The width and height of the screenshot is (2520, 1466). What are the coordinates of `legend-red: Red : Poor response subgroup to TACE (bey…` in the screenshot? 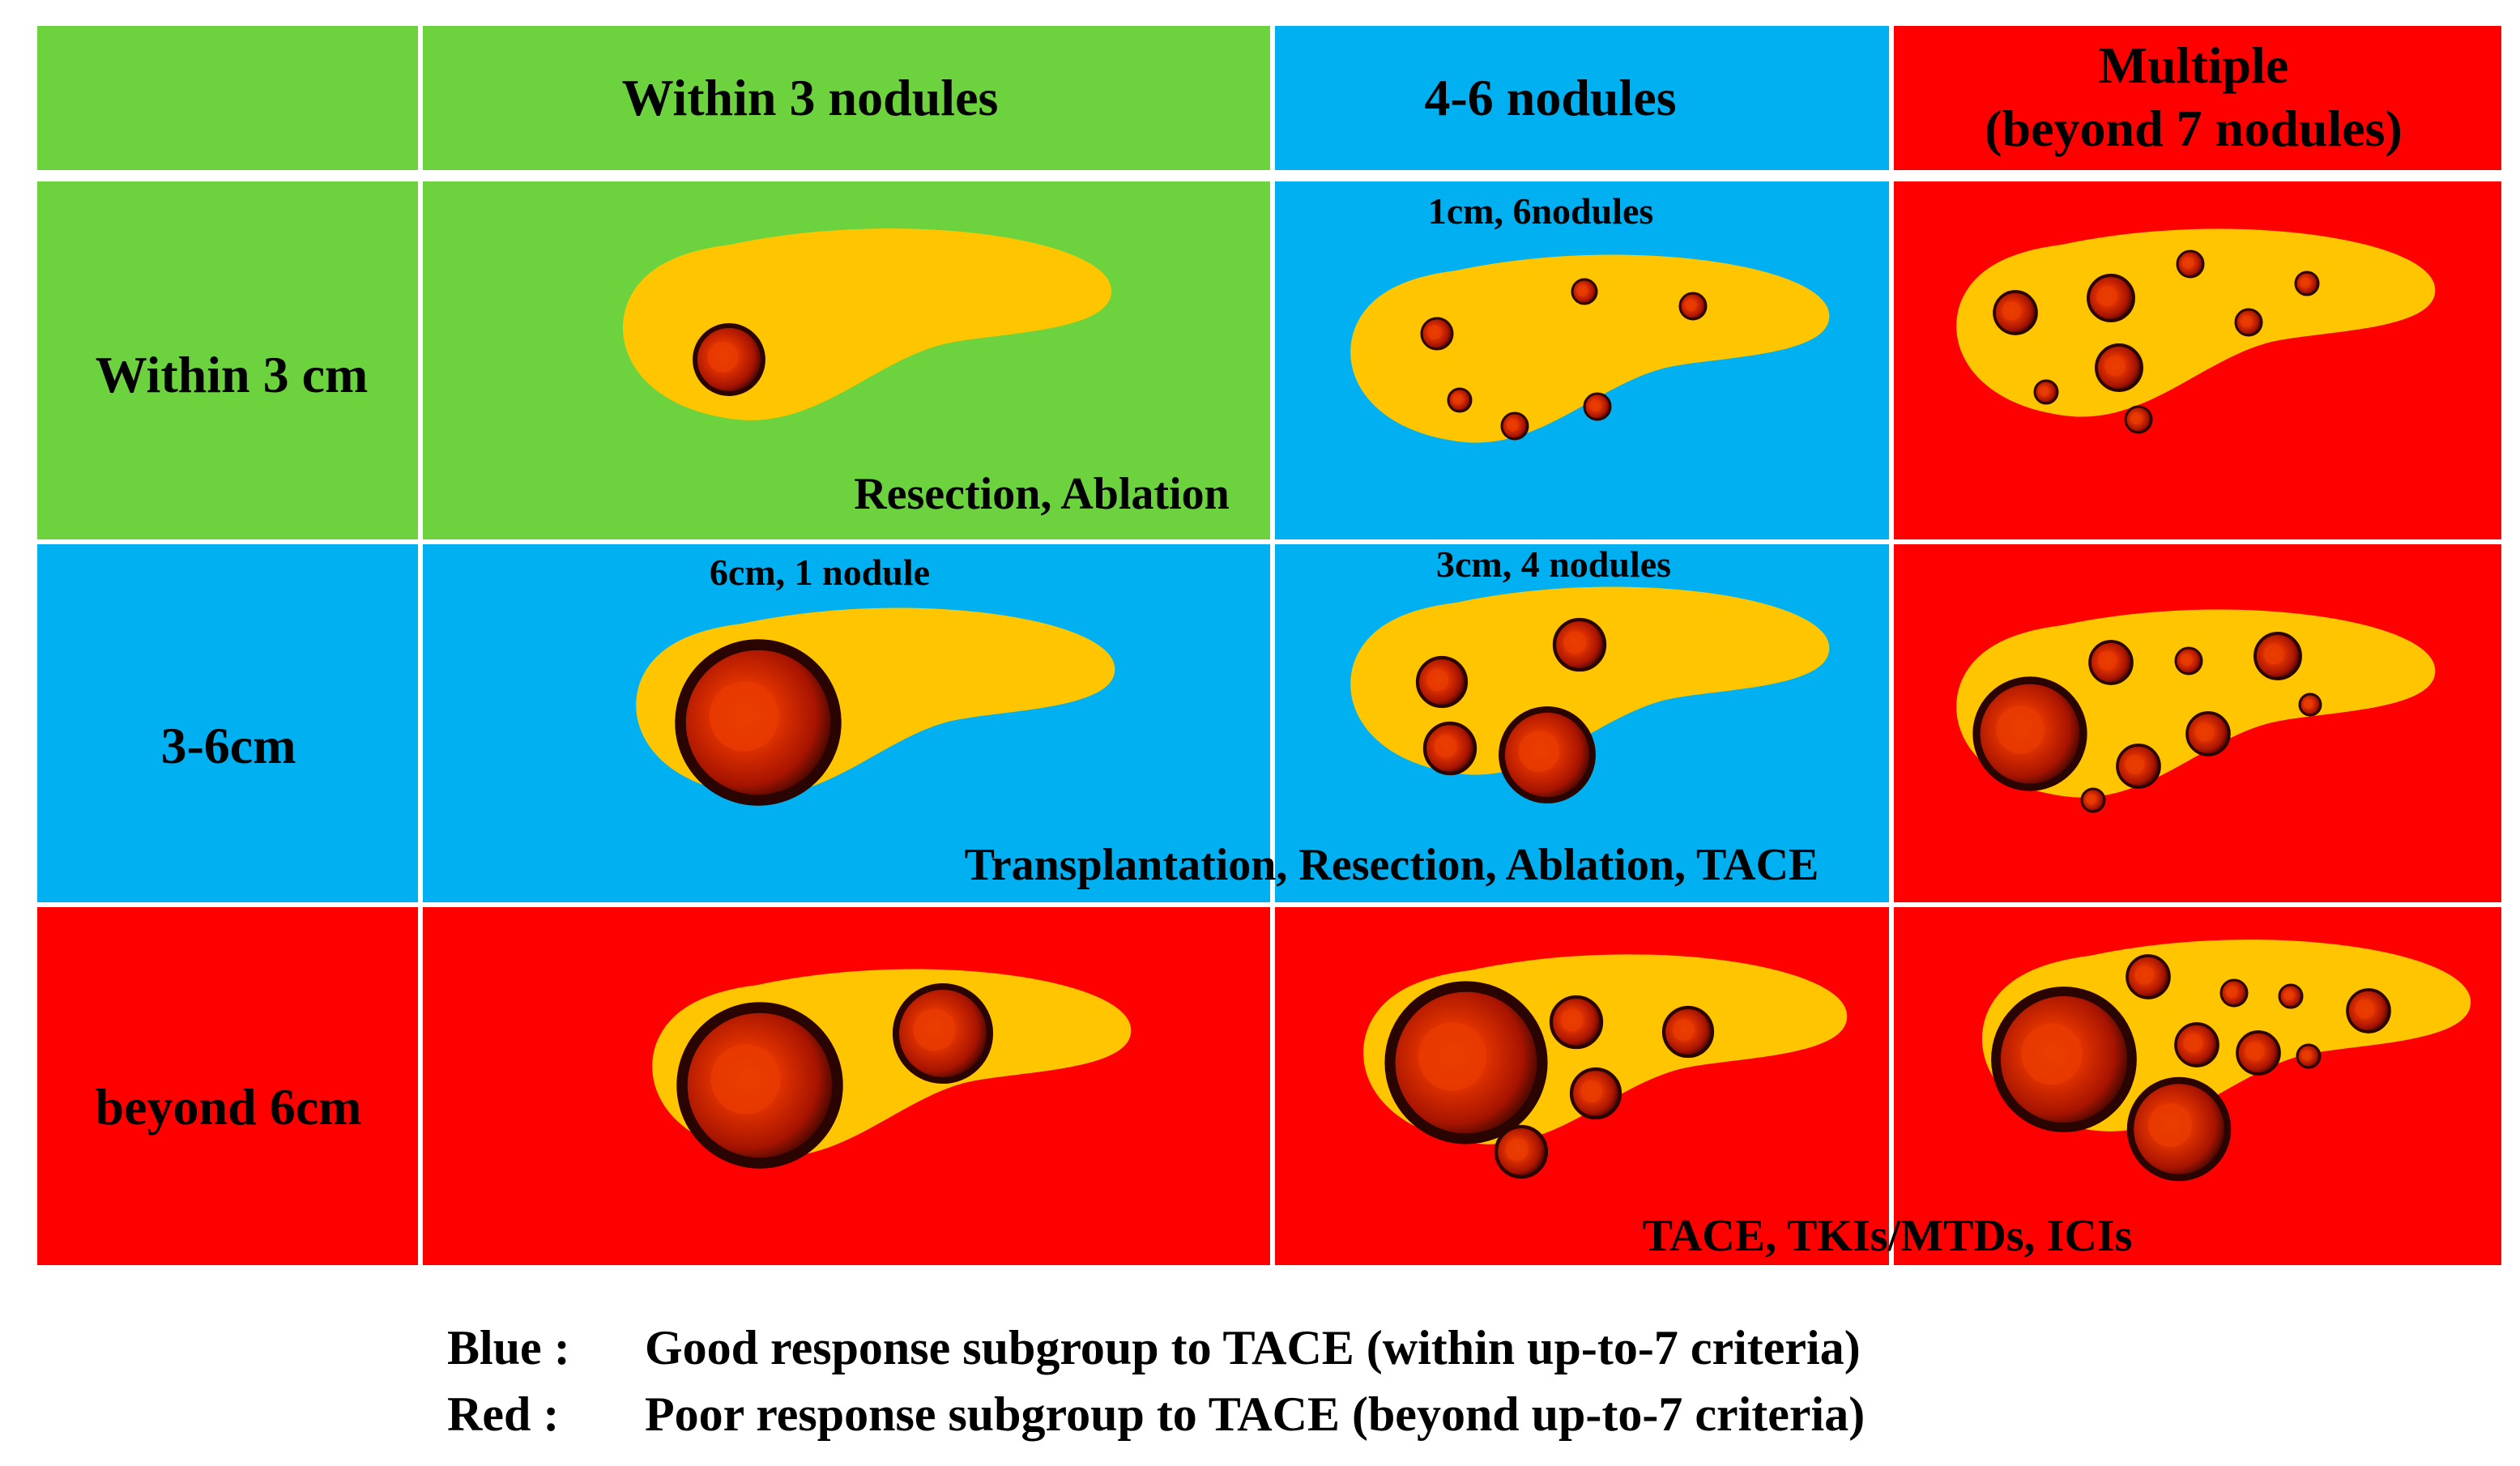 It's located at (1156, 1415).